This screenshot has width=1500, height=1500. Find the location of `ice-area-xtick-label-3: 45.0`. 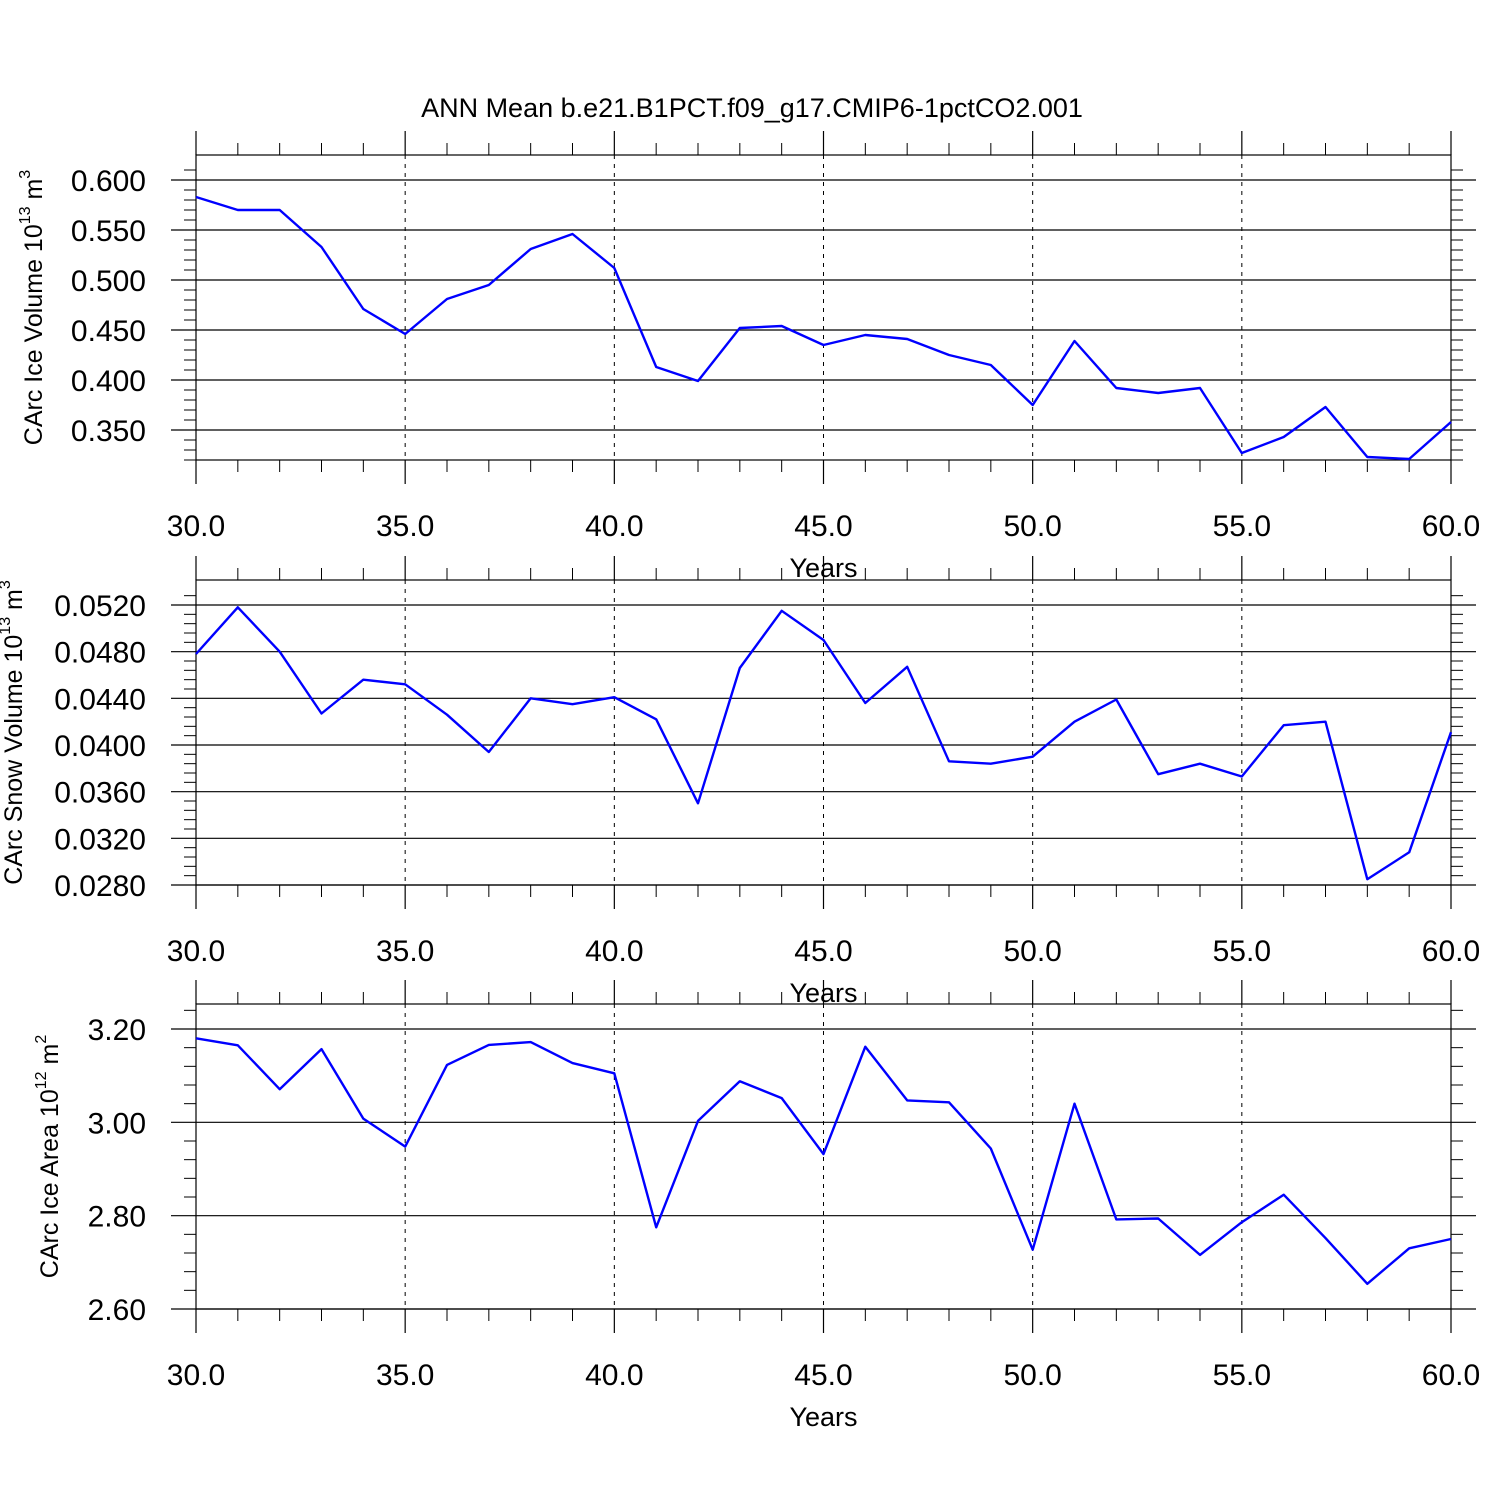

ice-area-xtick-label-3: 45.0 is located at coordinates (823, 1375).